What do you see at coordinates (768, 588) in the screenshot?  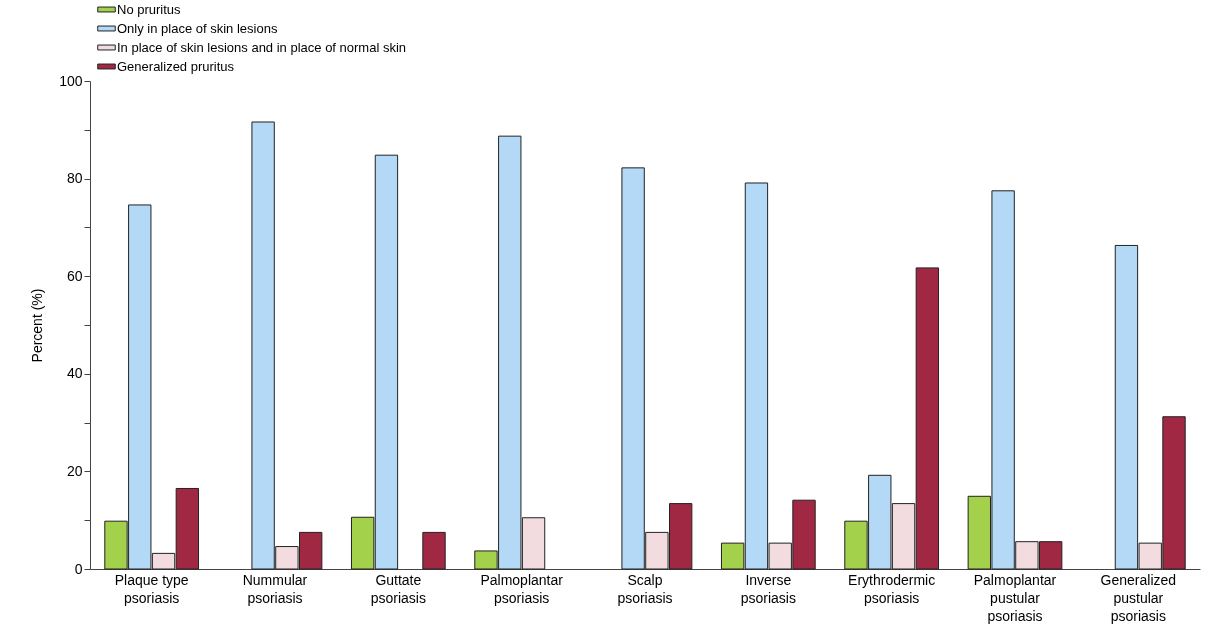 I see `x-tick-label: Inverse psoriasis` at bounding box center [768, 588].